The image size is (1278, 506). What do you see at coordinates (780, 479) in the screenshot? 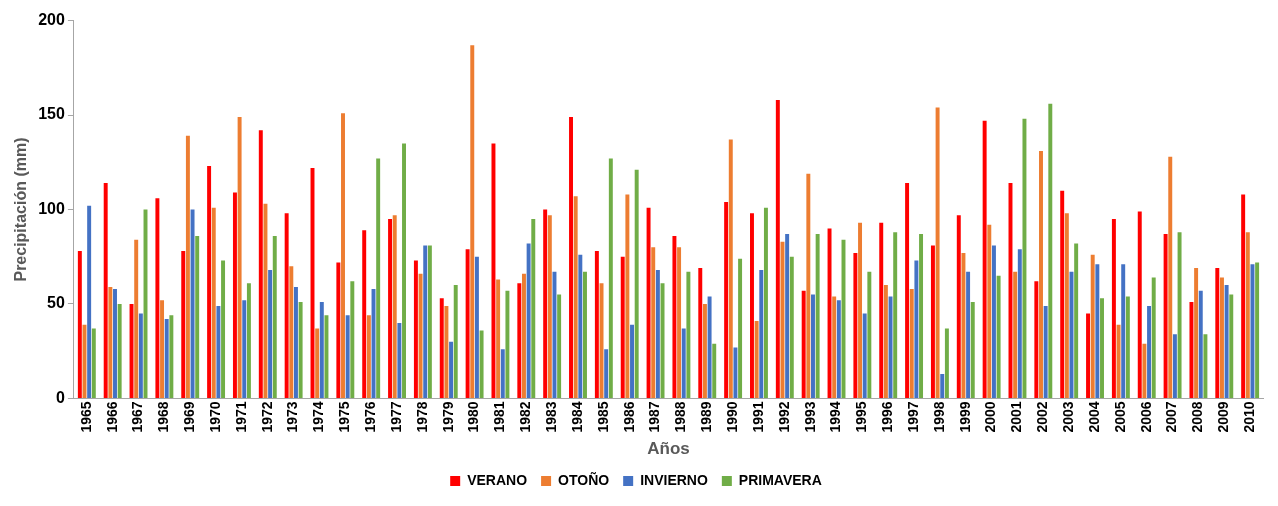
I see `legend-label: PRIMAVERA` at bounding box center [780, 479].